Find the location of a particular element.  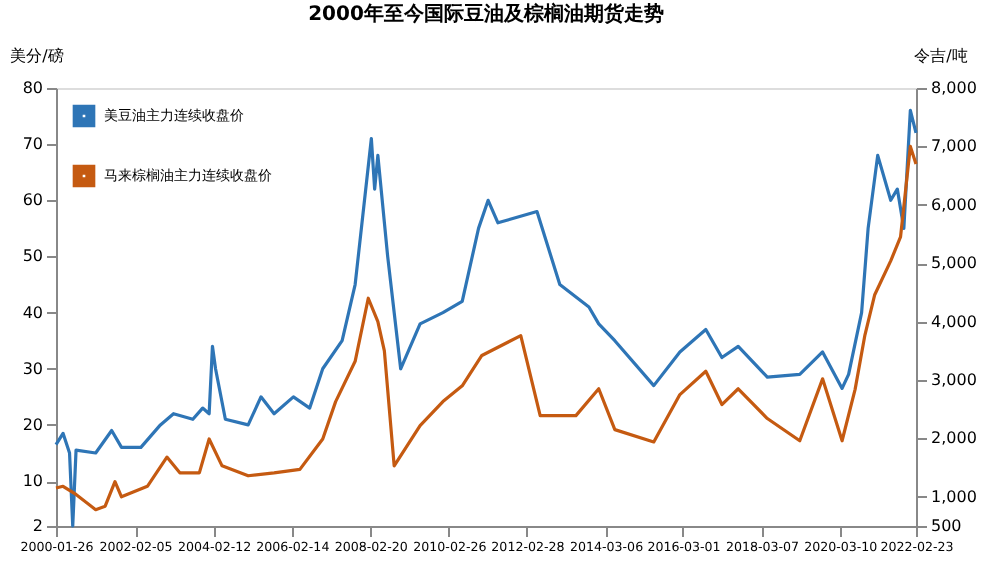

y2-tick-label: 500 is located at coordinates (946, 526).